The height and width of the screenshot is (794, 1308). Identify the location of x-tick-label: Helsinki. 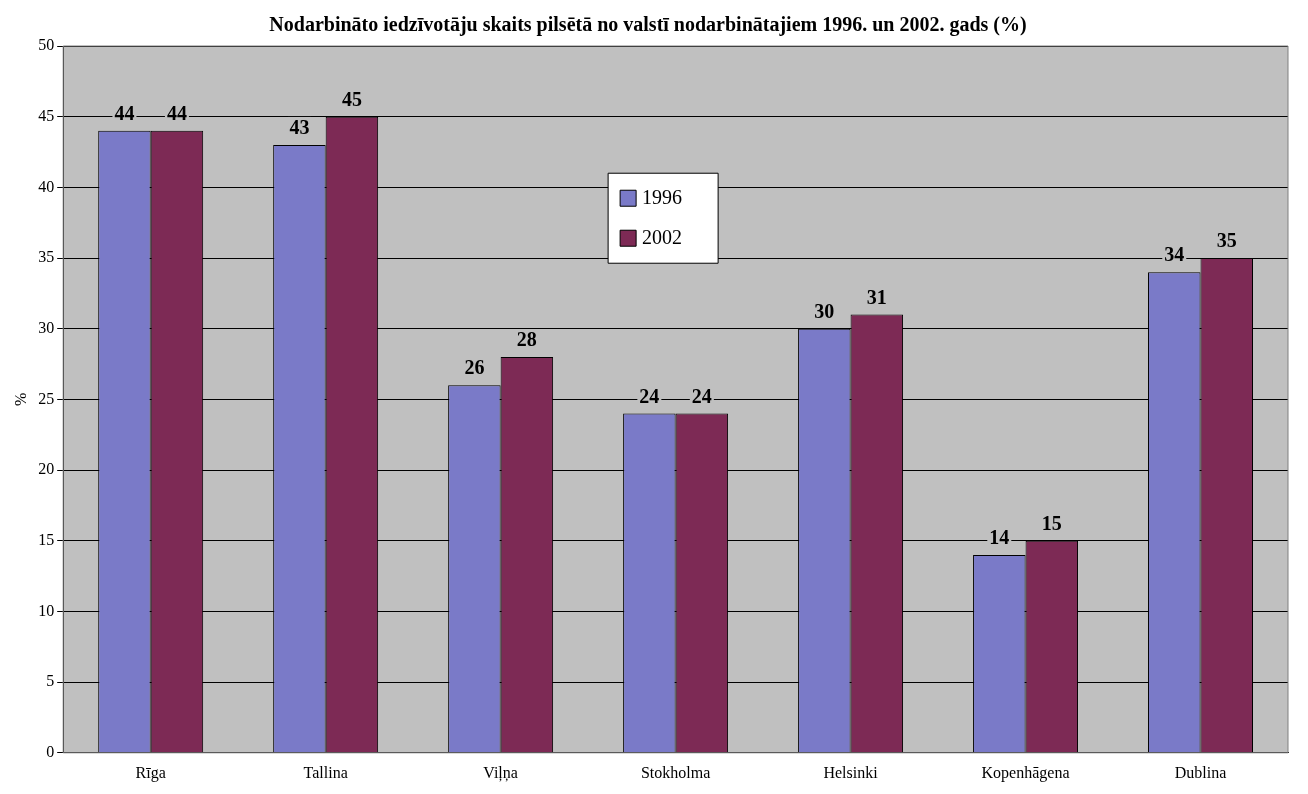
(851, 772).